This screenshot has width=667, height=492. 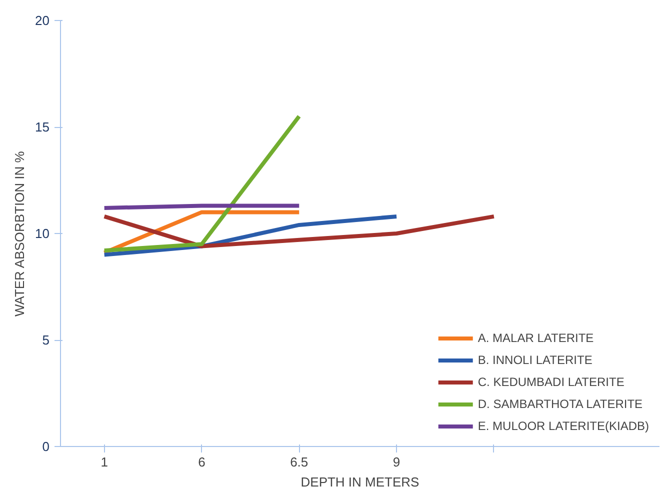 What do you see at coordinates (104, 462) in the screenshot?
I see `x-tick-label: 1` at bounding box center [104, 462].